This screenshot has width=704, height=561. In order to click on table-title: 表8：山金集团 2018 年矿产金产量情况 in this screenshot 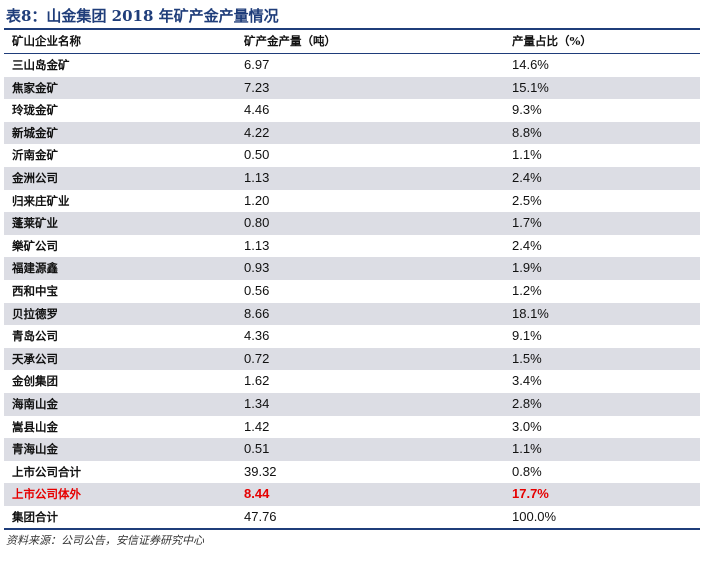, I will do `click(142, 16)`.